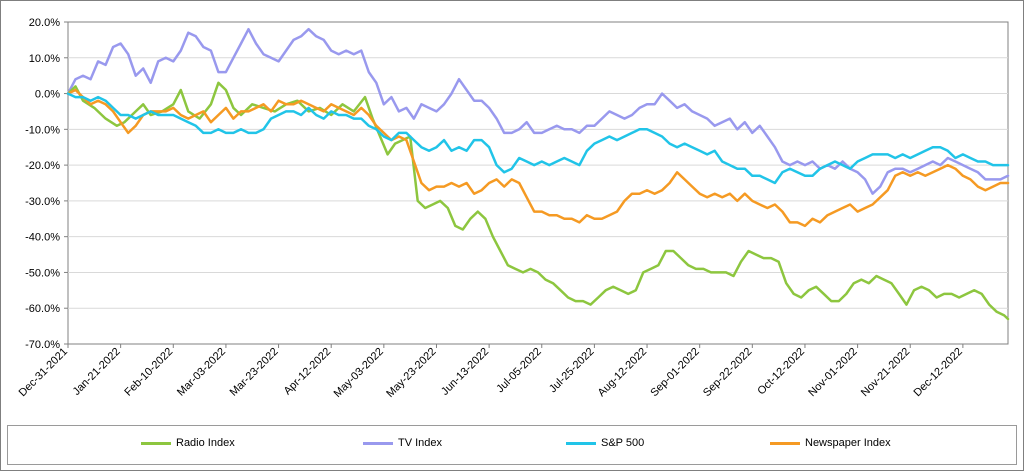 Image resolution: width=1024 pixels, height=471 pixels. I want to click on x-tick-label: Dec-12-2022, so click(938, 372).